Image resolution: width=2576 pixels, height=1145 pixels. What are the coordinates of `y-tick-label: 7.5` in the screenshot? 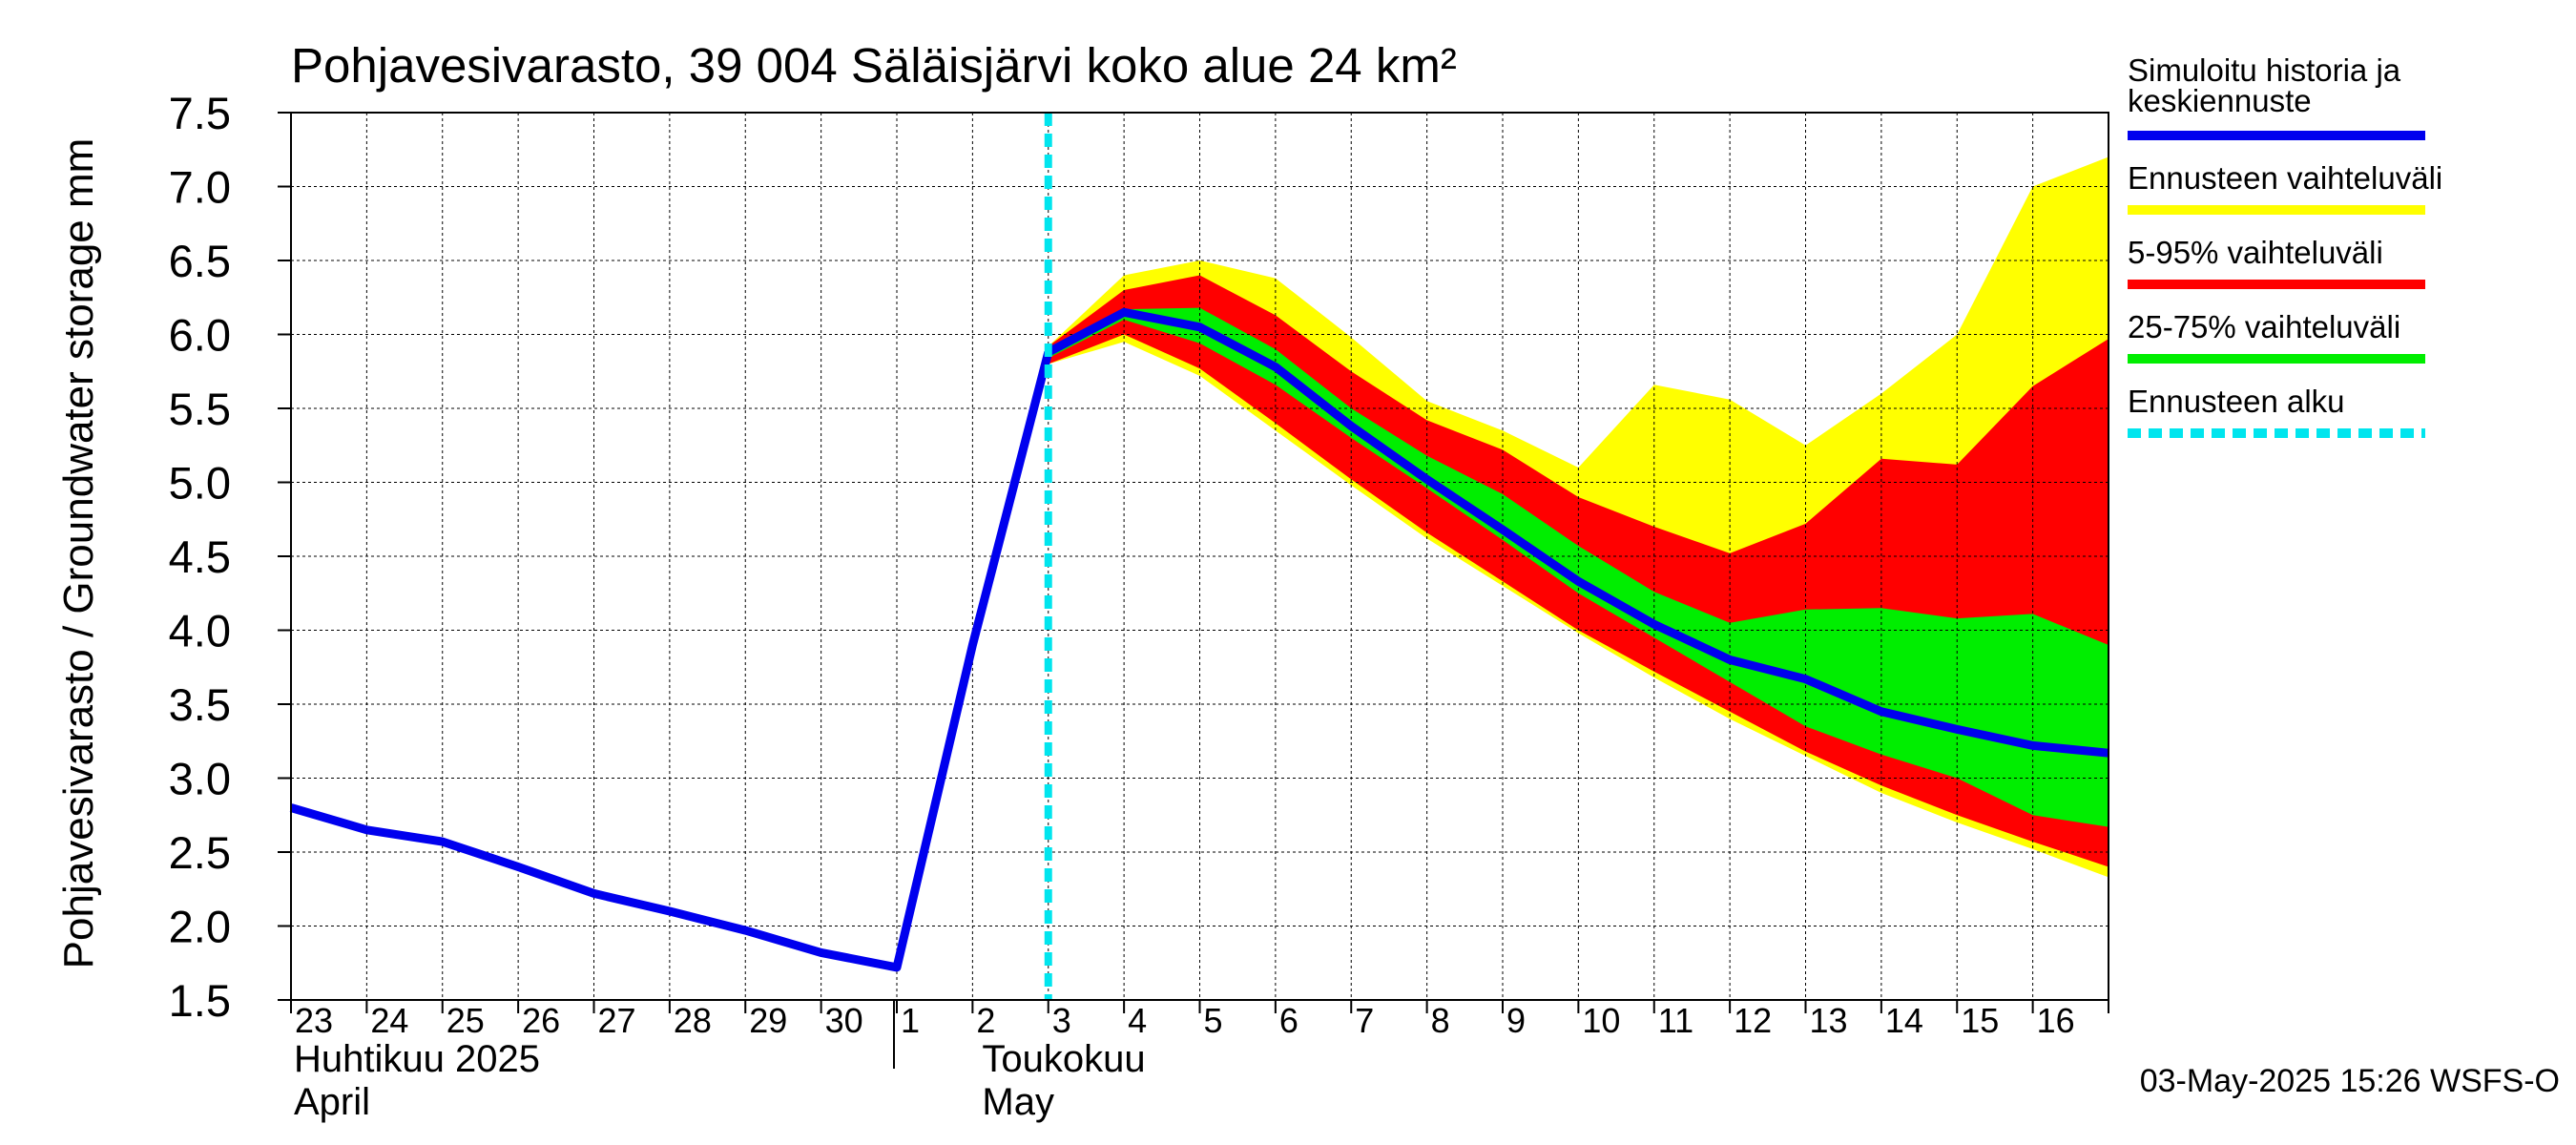 It's located at (200, 113).